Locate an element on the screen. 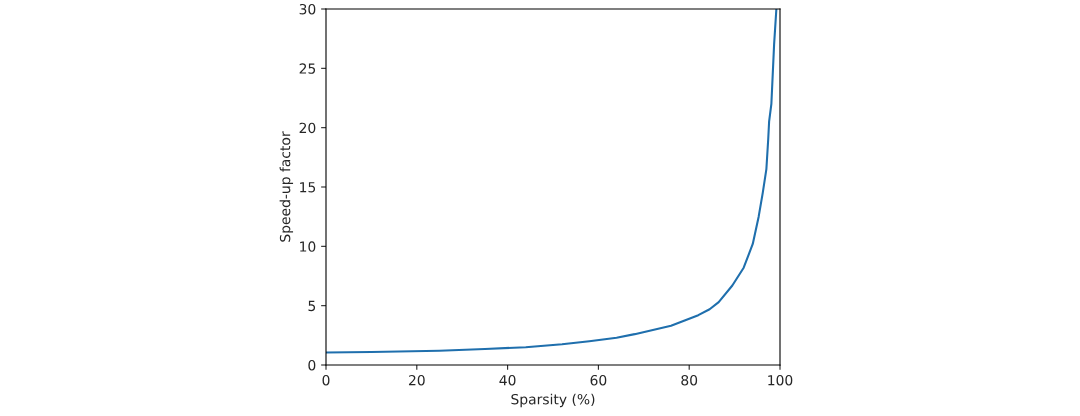 The width and height of the screenshot is (1080, 416). x-tick-label: 60 is located at coordinates (598, 380).